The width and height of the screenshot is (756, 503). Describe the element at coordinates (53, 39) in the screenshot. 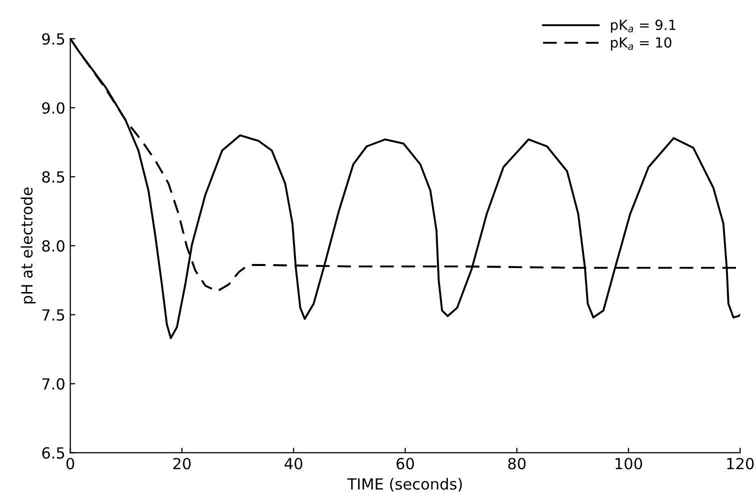

I see `y-tick-label: 9.5` at that location.